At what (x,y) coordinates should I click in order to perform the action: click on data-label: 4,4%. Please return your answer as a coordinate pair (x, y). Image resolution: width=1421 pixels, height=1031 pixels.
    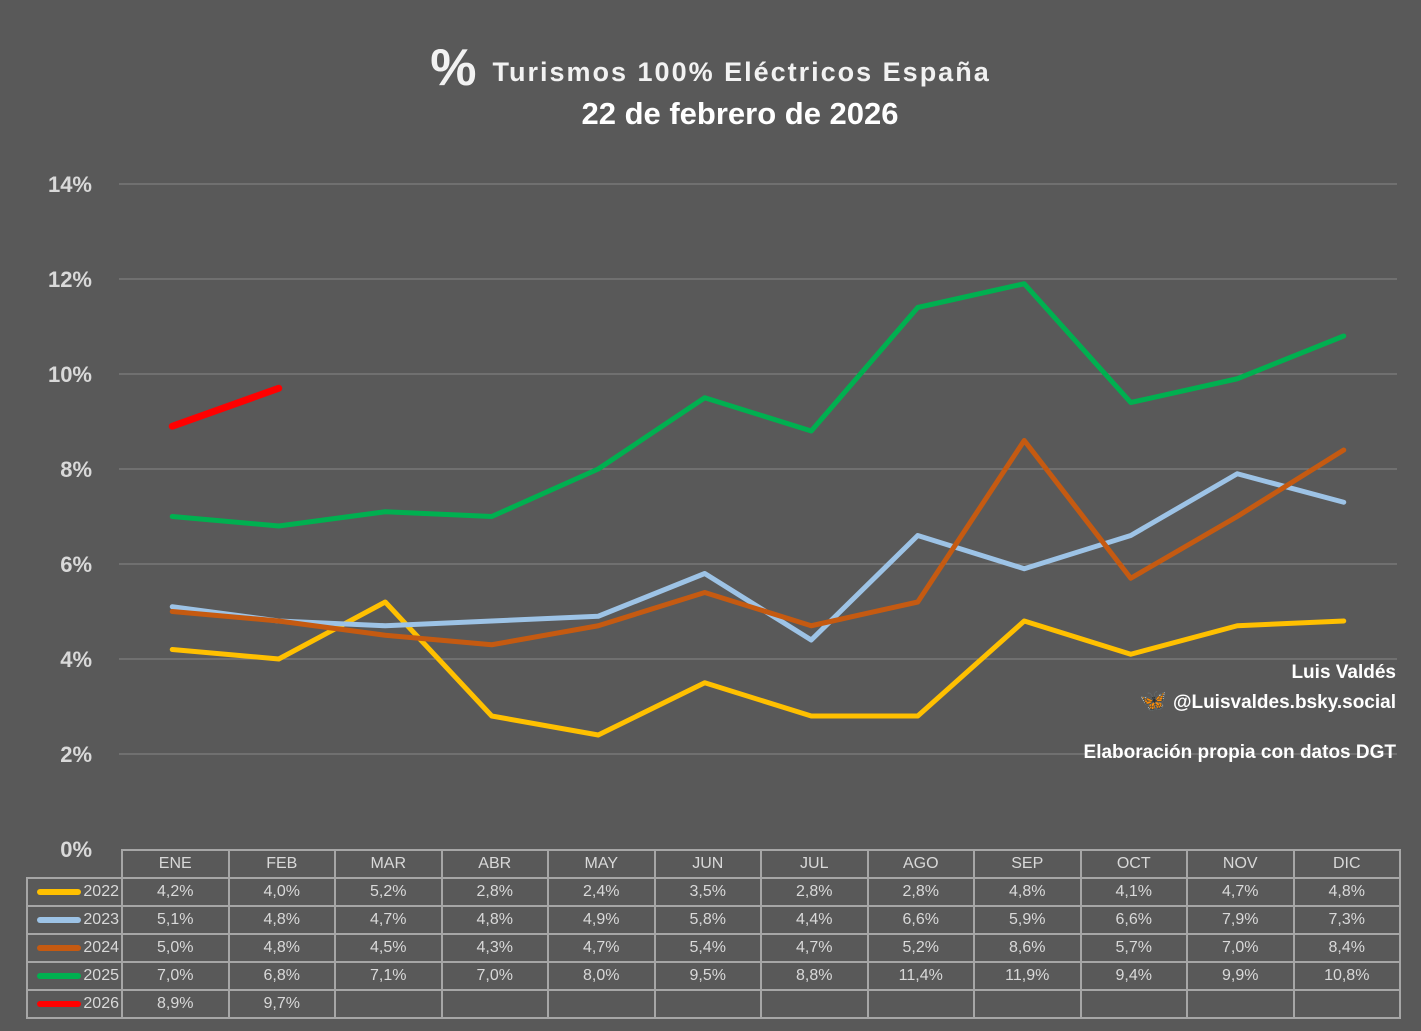
    Looking at the image, I should click on (814, 920).